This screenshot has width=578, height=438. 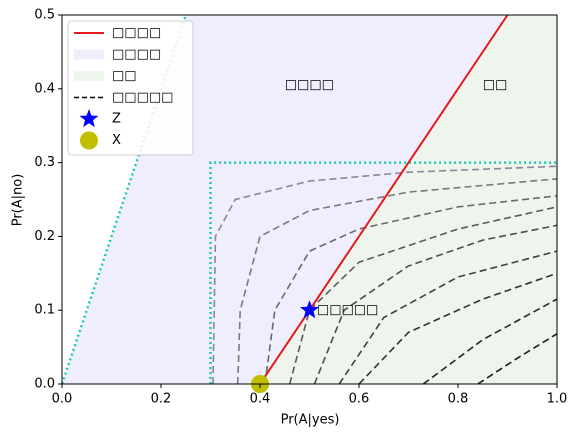 I want to click on x-tick-label: 0.0, so click(x=62, y=399).